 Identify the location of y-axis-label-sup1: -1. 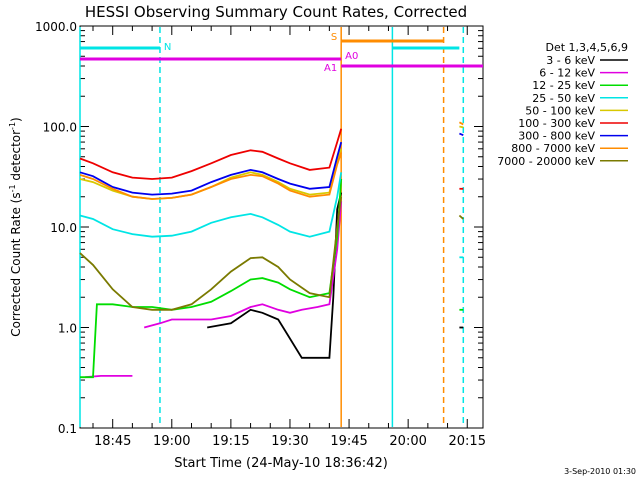
(12, 188).